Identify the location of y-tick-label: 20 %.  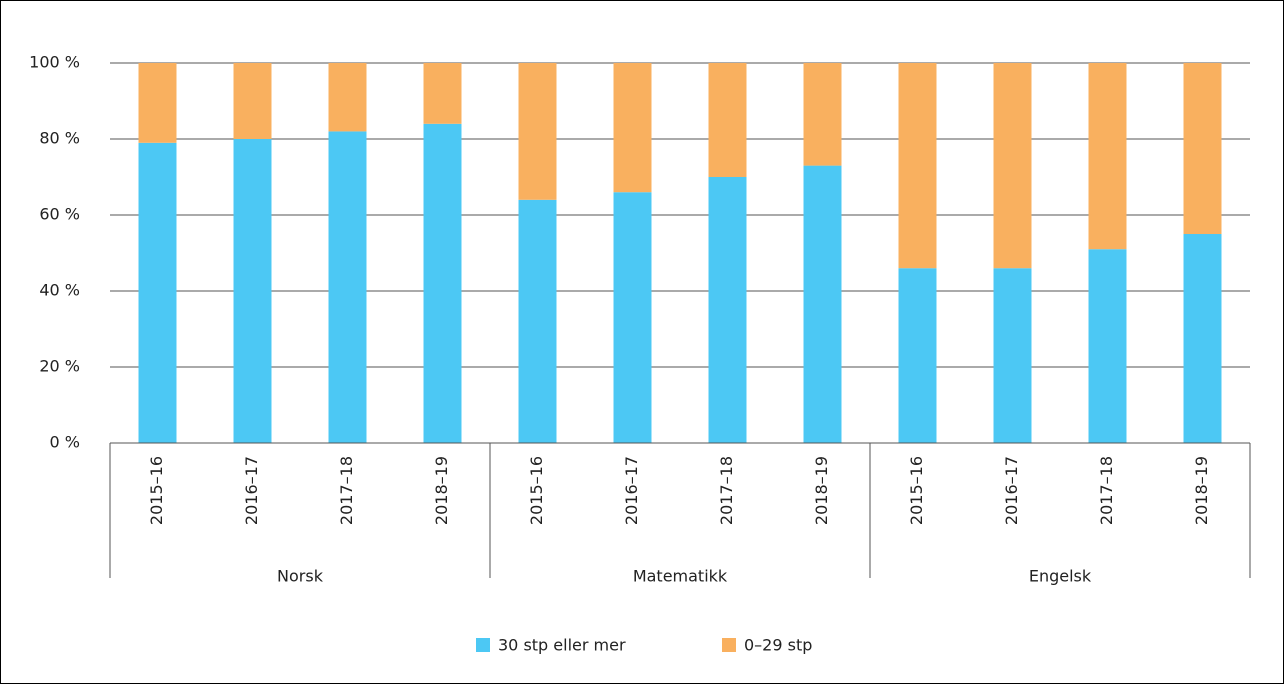
(59, 366).